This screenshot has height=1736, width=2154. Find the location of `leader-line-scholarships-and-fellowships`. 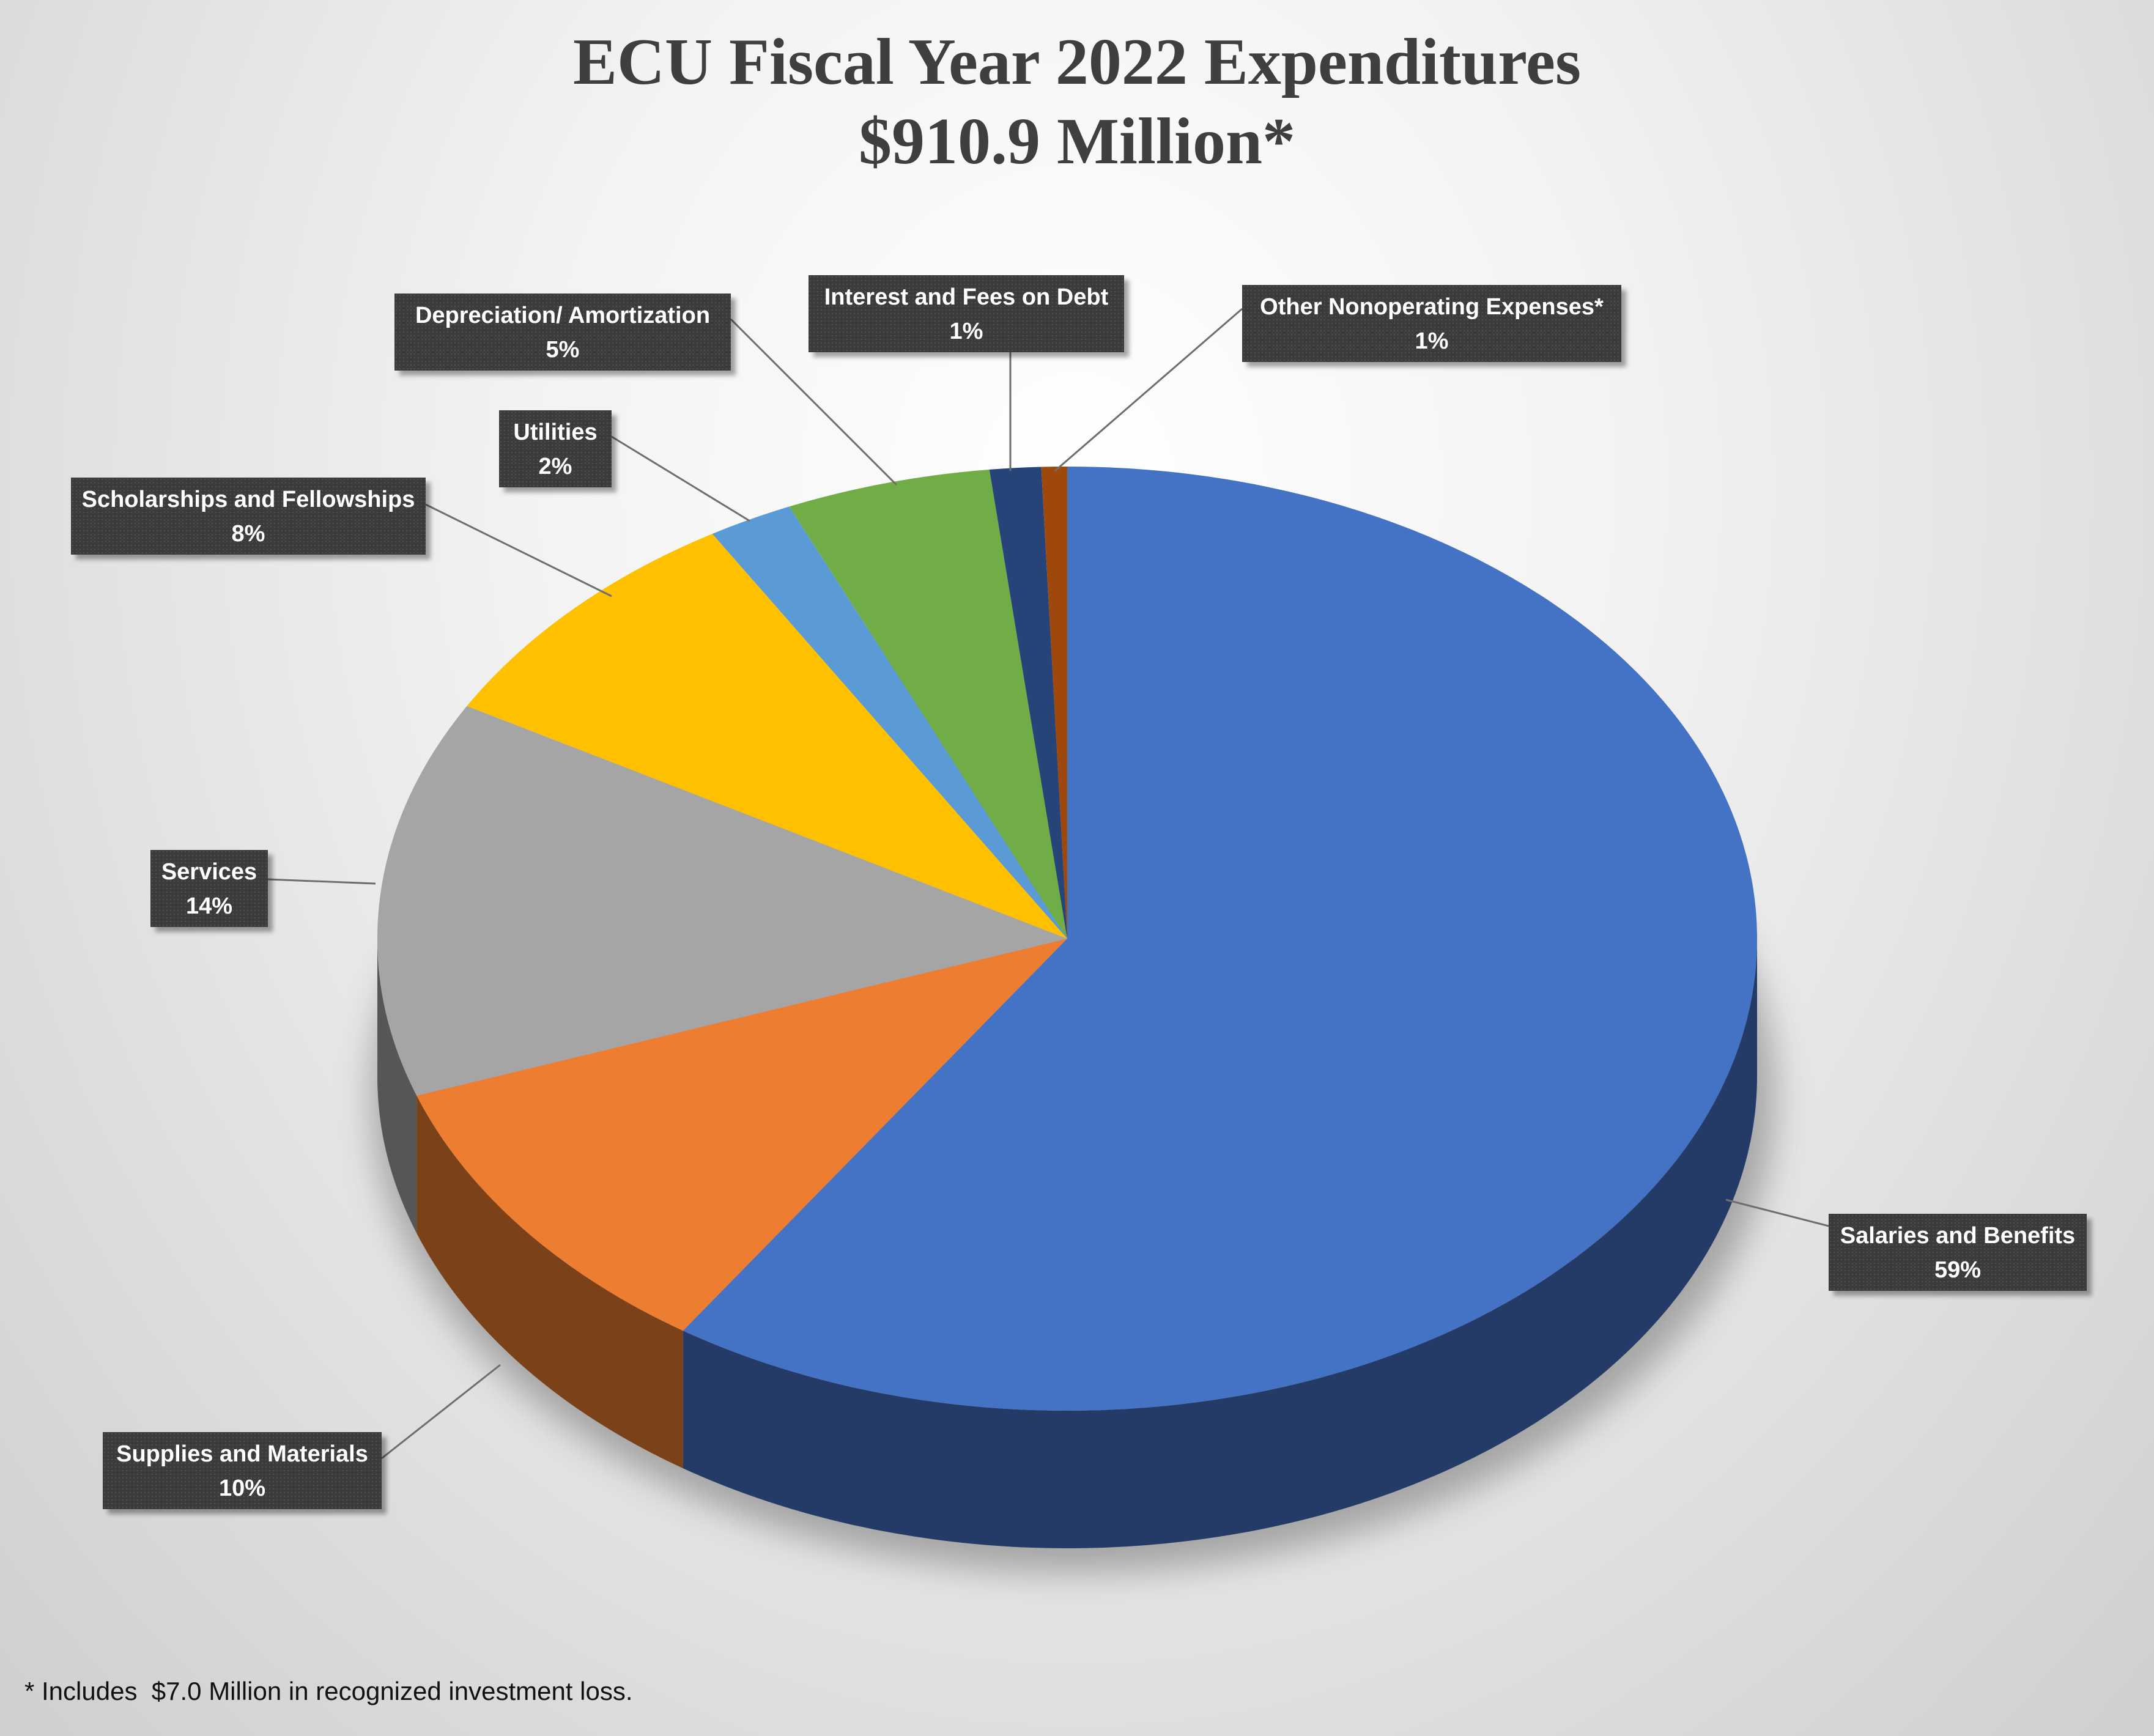

leader-line-scholarships-and-fellowships is located at coordinates (518, 550).